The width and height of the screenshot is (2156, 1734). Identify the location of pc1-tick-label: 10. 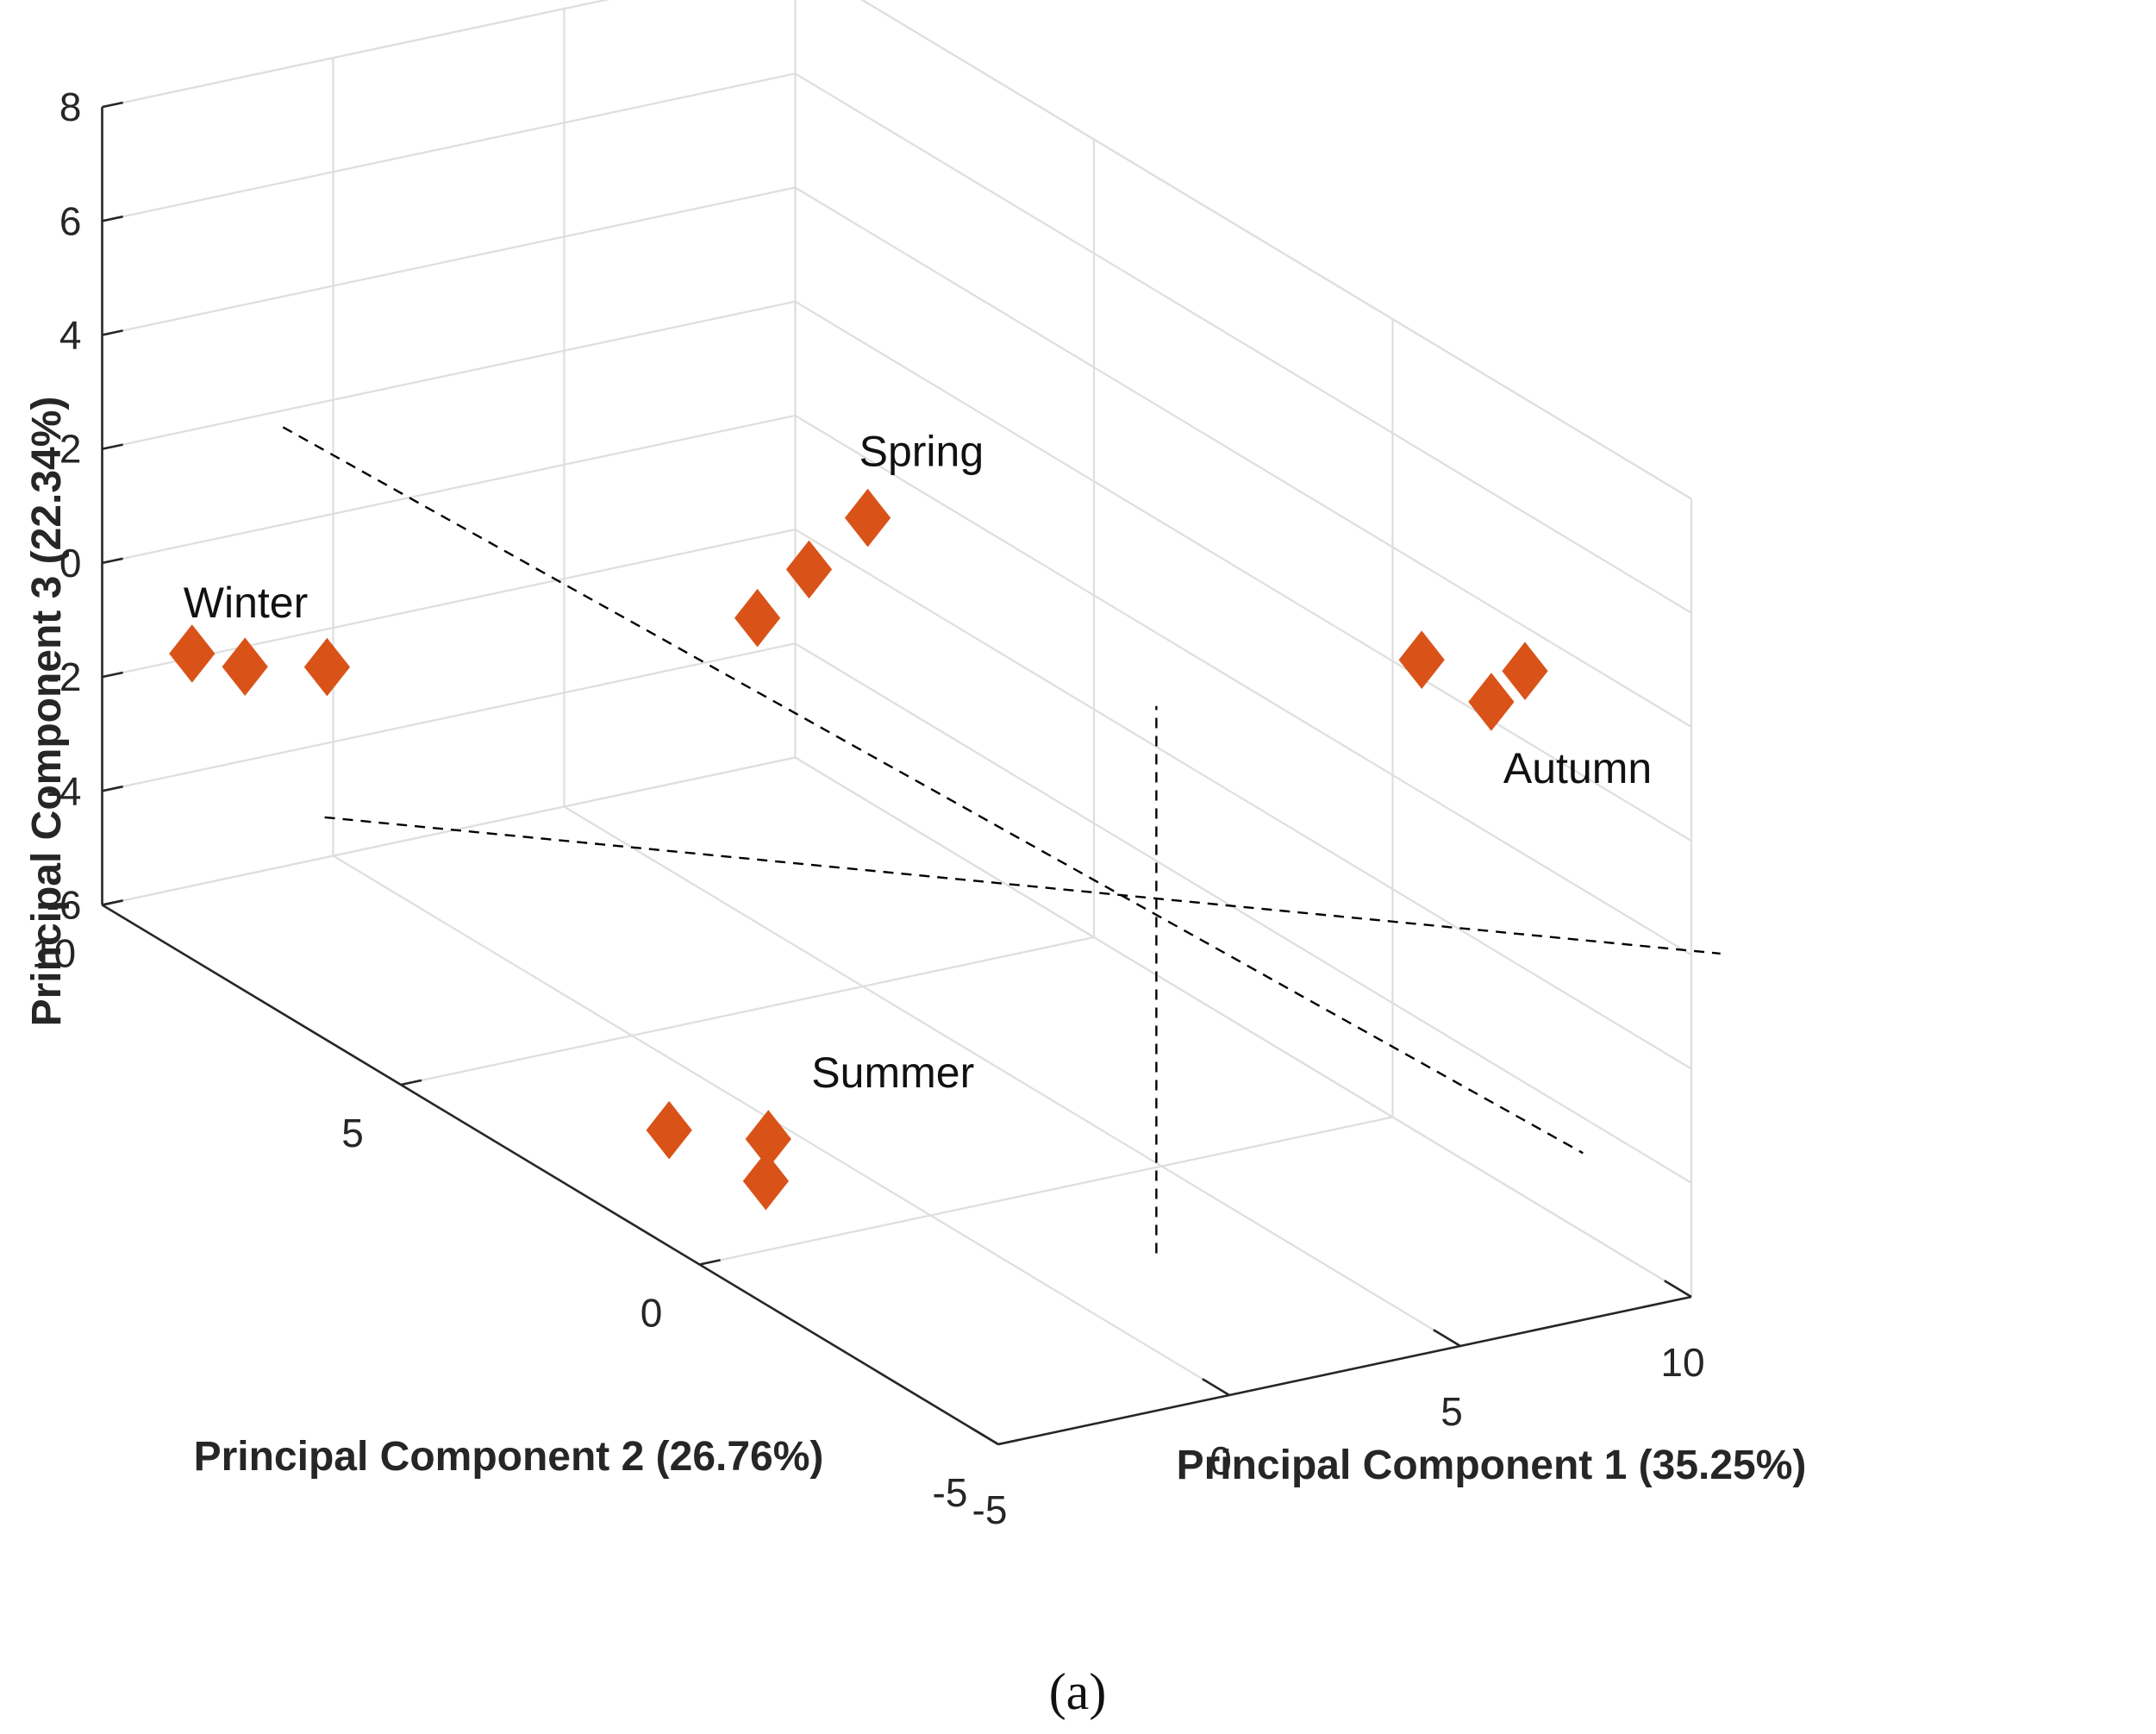
(1682, 1362).